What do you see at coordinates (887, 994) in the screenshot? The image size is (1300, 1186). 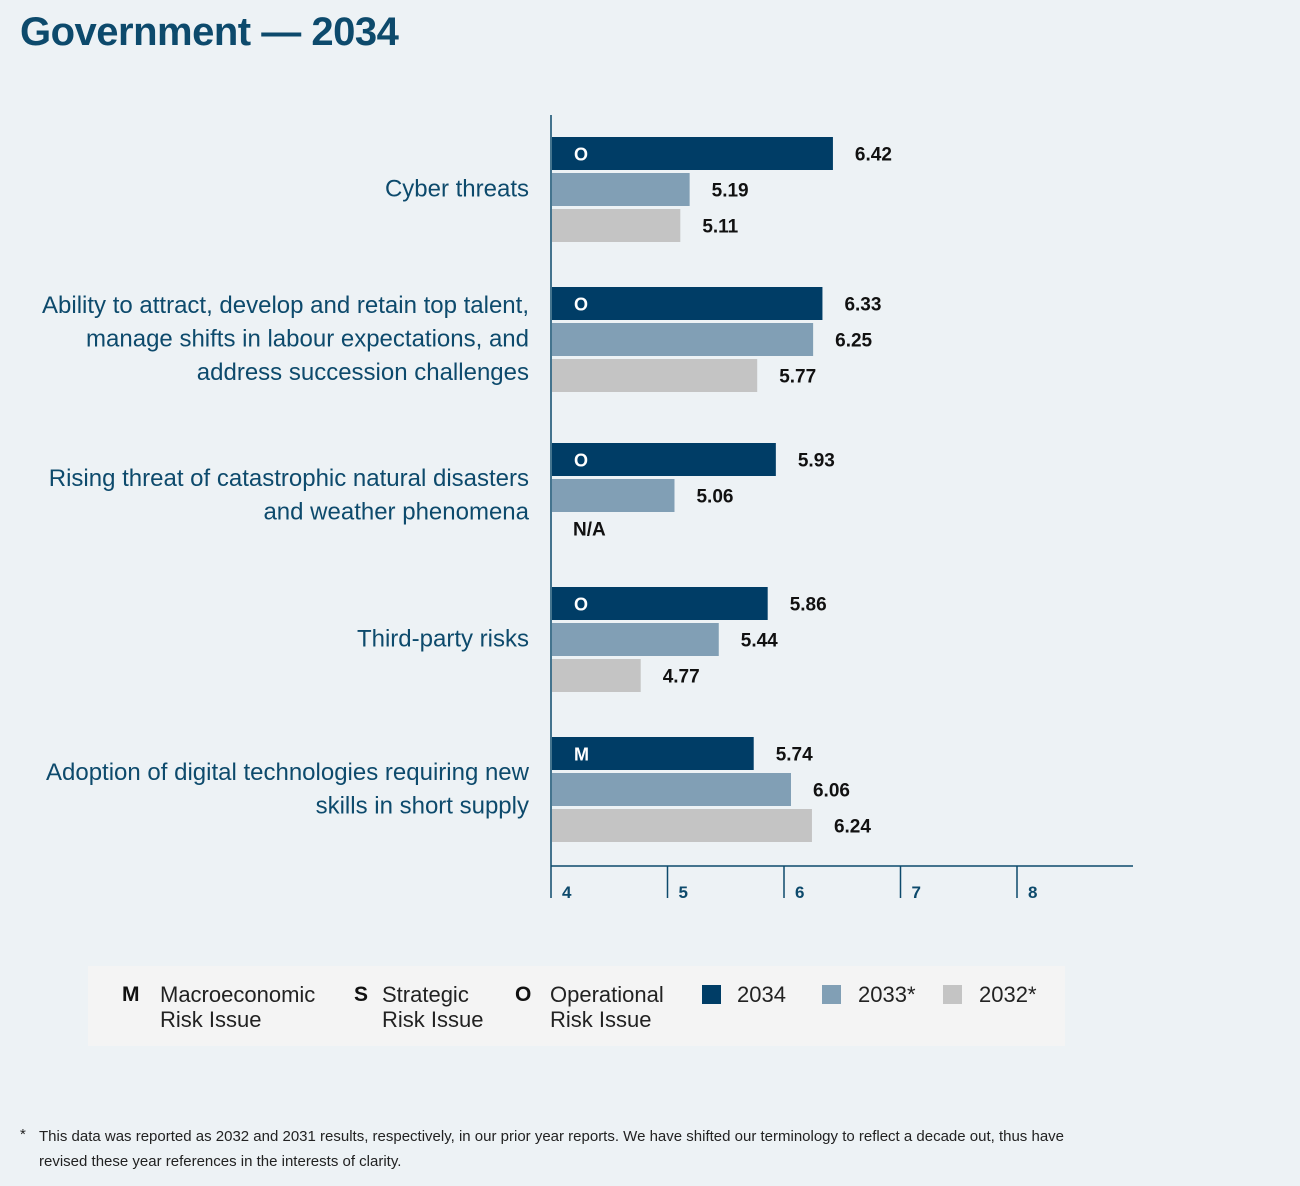 I see `legend-label-2033: 2033*` at bounding box center [887, 994].